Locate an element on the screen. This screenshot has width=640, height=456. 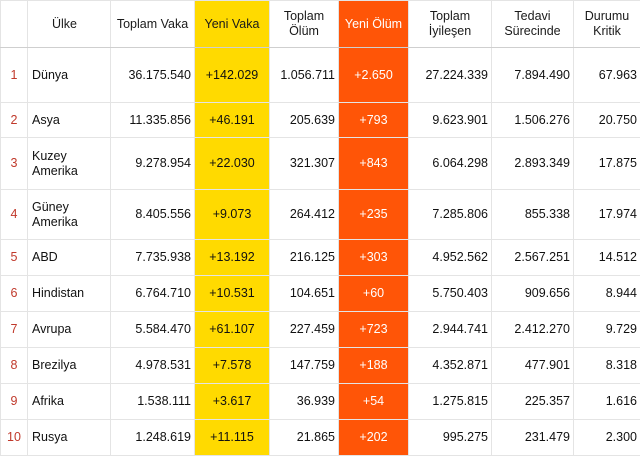
total-recovered-cell: 6.064.298 is located at coordinates (450, 164).